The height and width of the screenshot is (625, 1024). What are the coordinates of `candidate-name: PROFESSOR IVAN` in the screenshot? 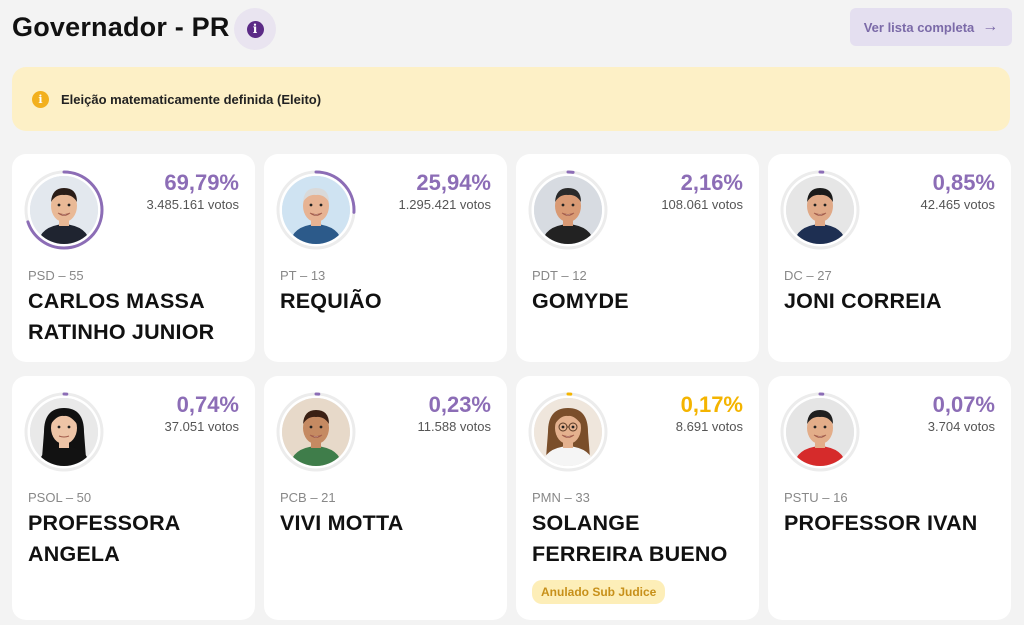 It's located at (881, 523).